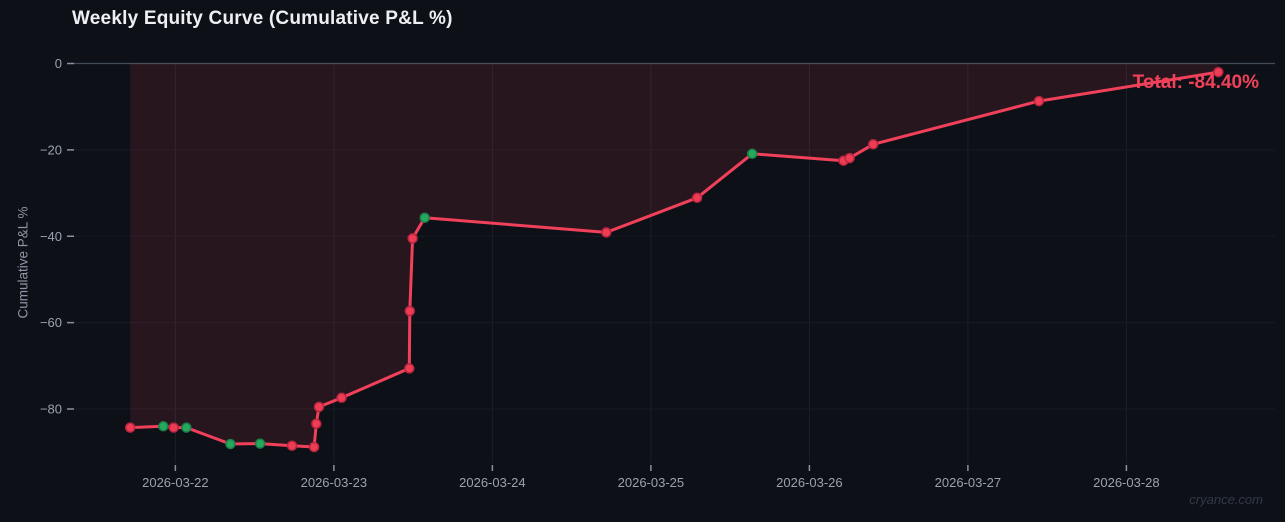 The height and width of the screenshot is (522, 1285). What do you see at coordinates (492, 482) in the screenshot?
I see `x-tick-label: 2026-03-24` at bounding box center [492, 482].